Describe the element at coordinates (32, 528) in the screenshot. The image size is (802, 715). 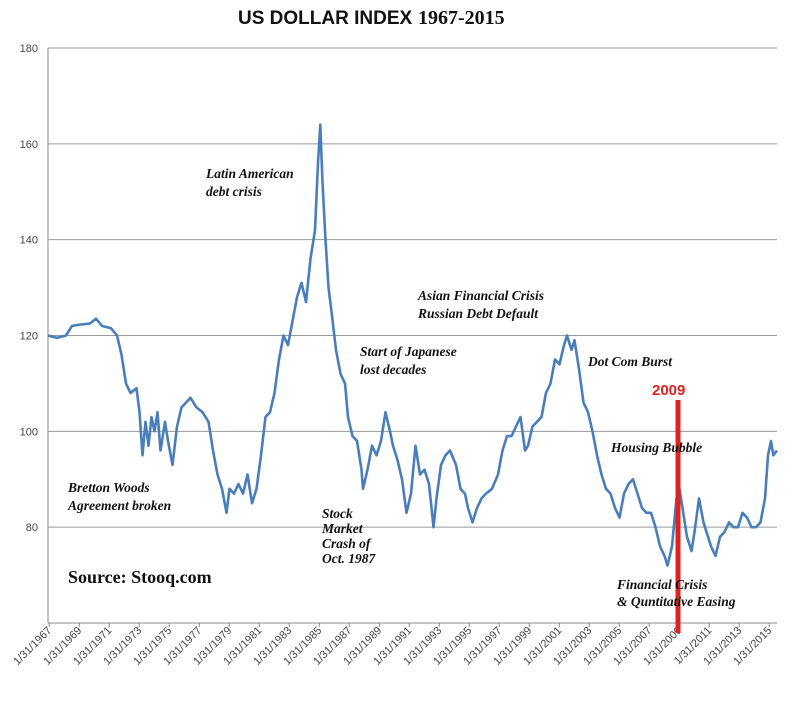
I see `y-tick-label: 80` at that location.